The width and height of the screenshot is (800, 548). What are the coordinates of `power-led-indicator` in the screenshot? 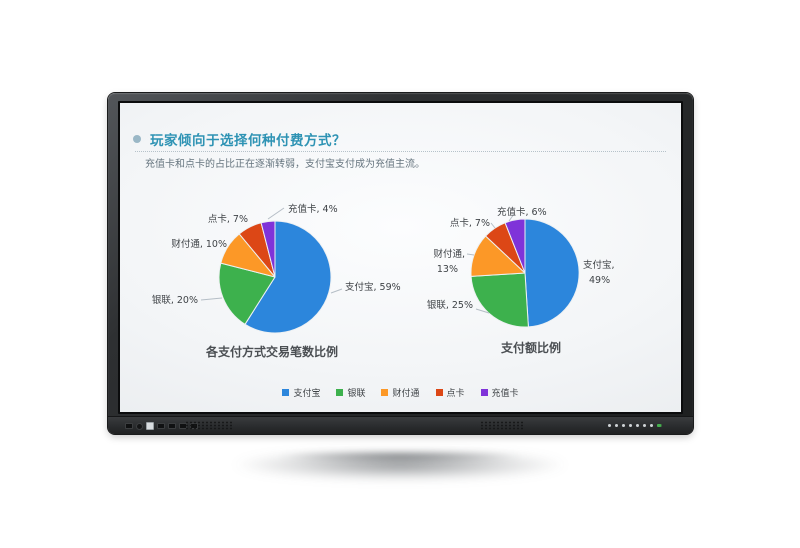 It's located at (659, 425).